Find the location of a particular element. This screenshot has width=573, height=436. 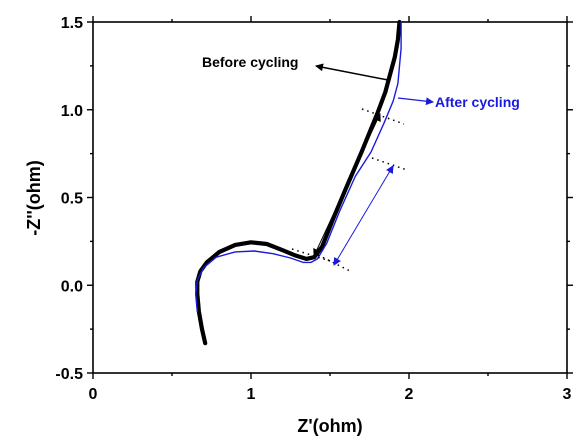

distance-markers is located at coordinates (349, 190).